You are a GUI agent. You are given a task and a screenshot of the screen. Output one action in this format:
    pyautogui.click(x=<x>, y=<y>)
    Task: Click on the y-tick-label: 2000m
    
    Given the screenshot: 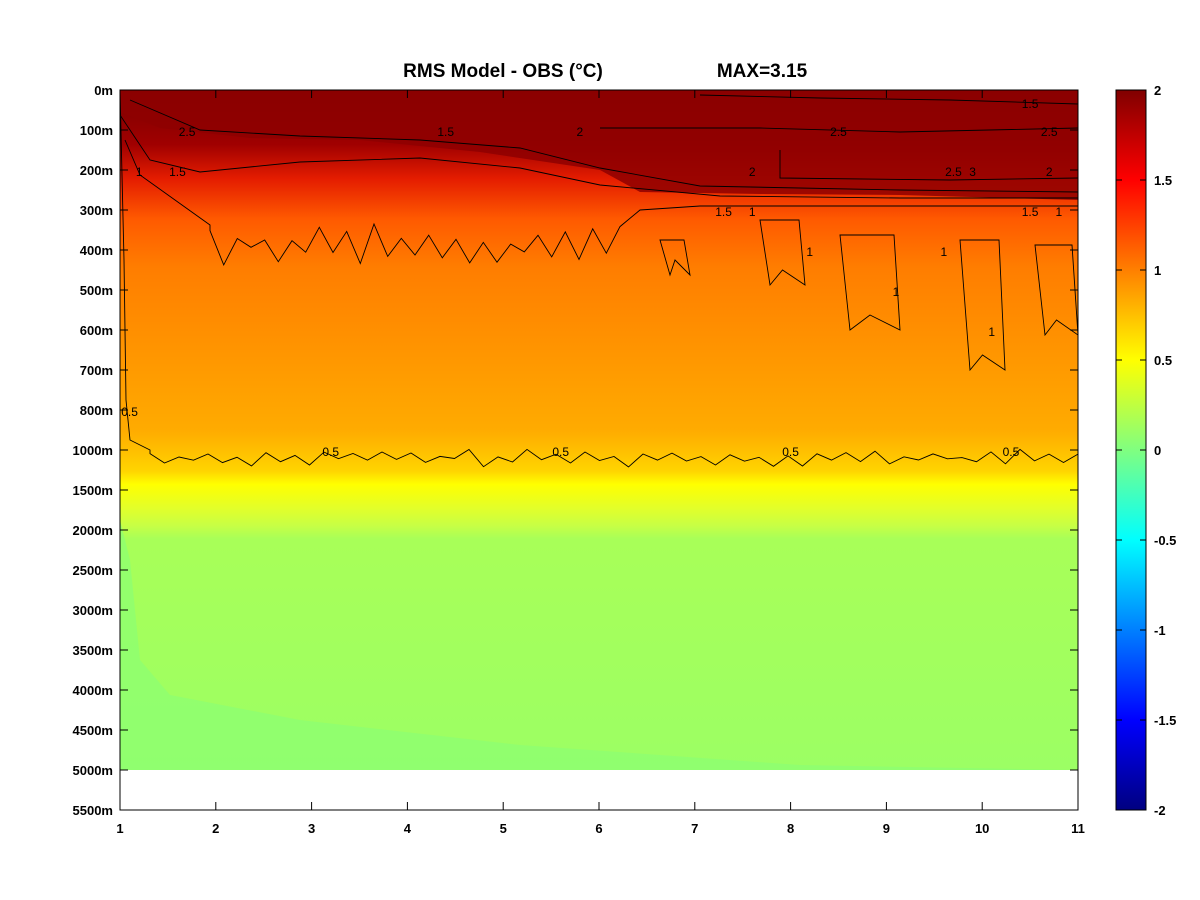 What is the action you would take?
    pyautogui.click(x=93, y=530)
    